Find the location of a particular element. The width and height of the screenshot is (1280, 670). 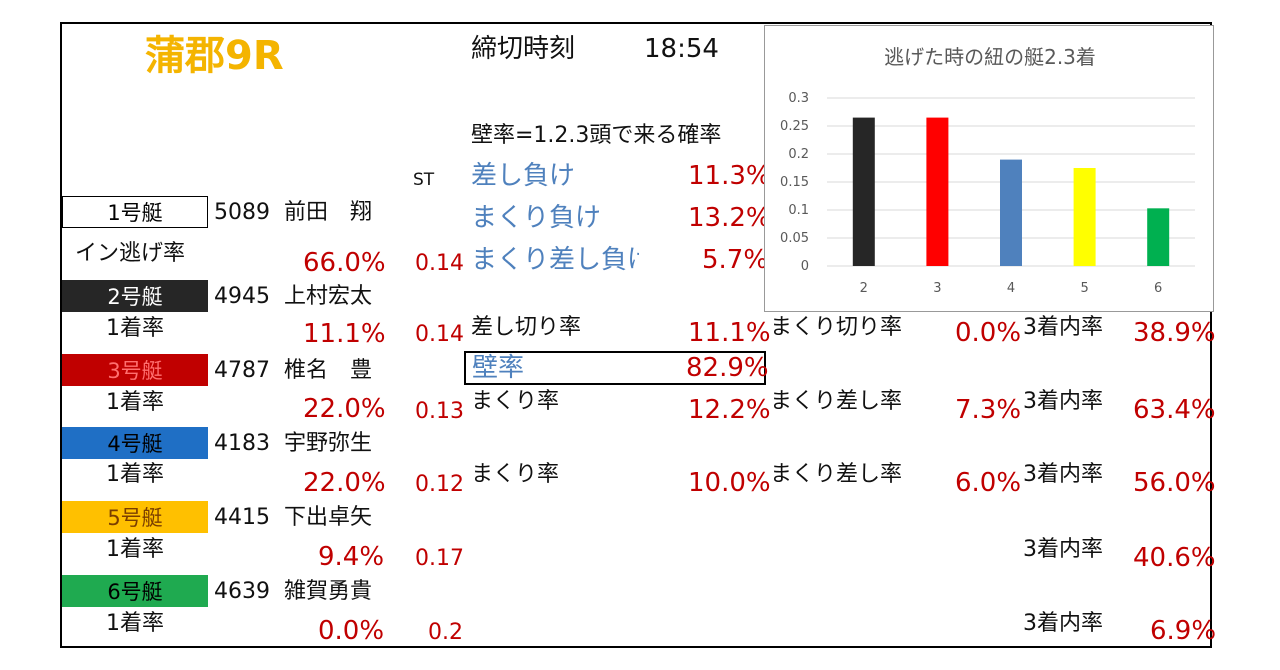

boat-5-rate: 9.4% is located at coordinates (351, 557).